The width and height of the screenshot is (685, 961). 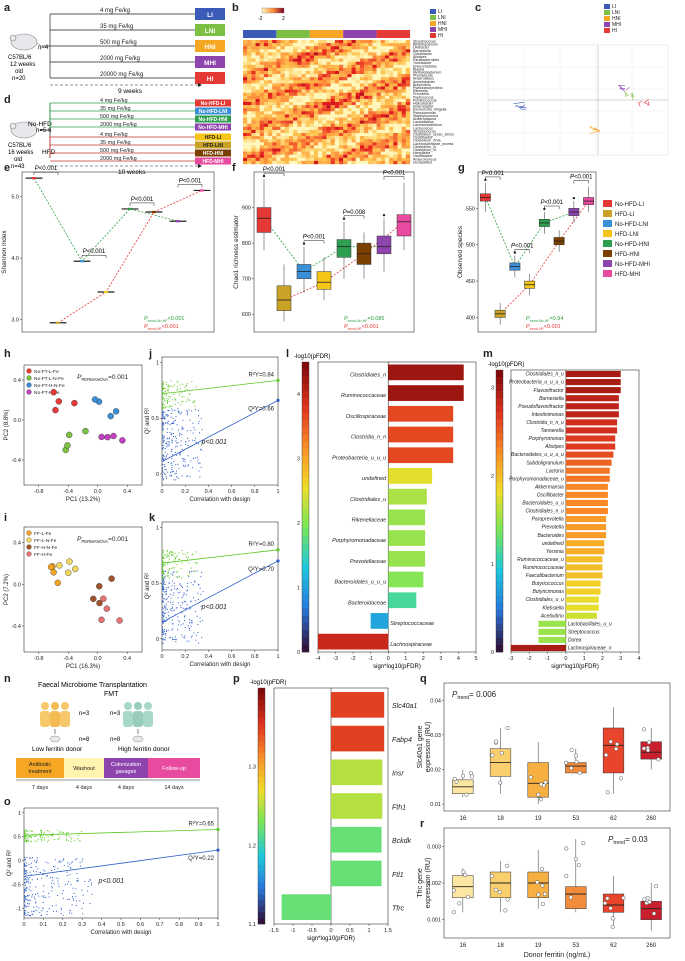 What do you see at coordinates (585, 551) in the screenshot?
I see `panel-m-bar` at bounding box center [585, 551].